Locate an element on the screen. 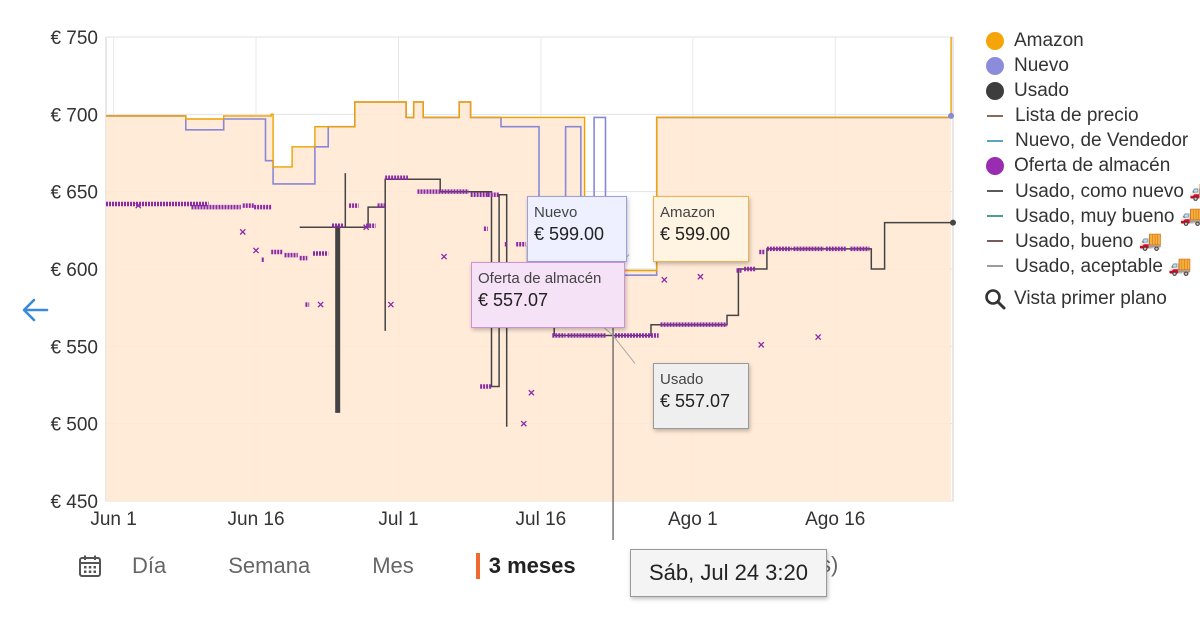 This screenshot has height=624, width=1200. y-tick-label: € 650 is located at coordinates (74, 193).